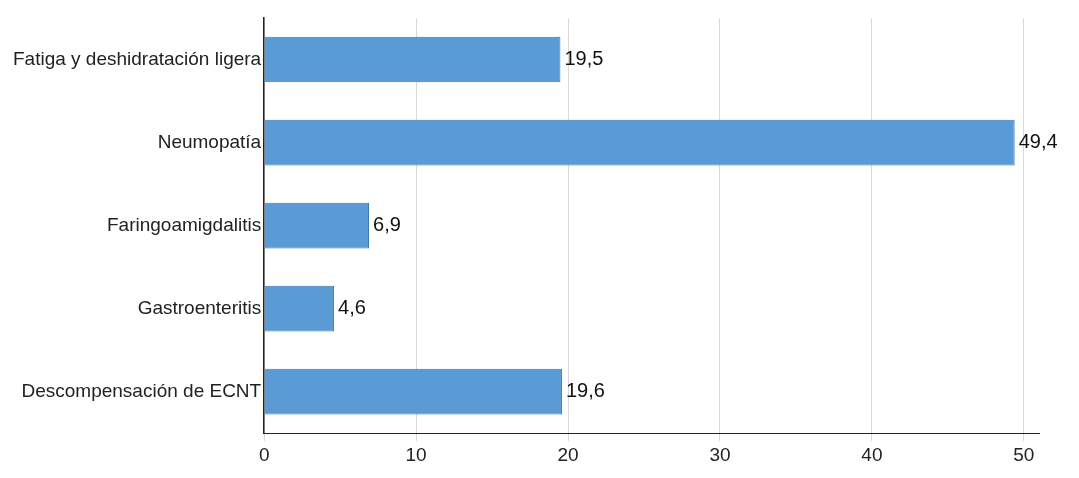 The width and height of the screenshot is (1079, 478). I want to click on y-tick-label: Neumopatía, so click(209, 141).